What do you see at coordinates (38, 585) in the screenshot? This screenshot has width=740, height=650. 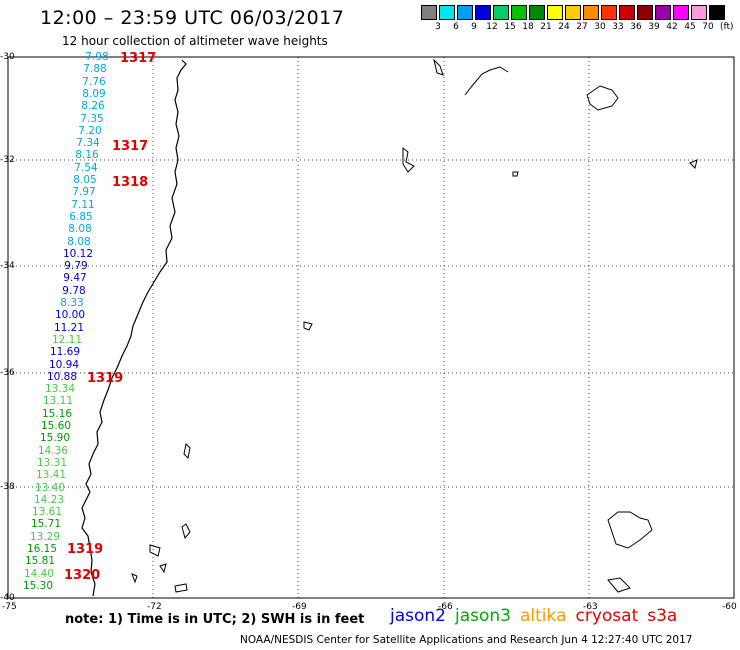 I see `wave-height-value: 15.30` at bounding box center [38, 585].